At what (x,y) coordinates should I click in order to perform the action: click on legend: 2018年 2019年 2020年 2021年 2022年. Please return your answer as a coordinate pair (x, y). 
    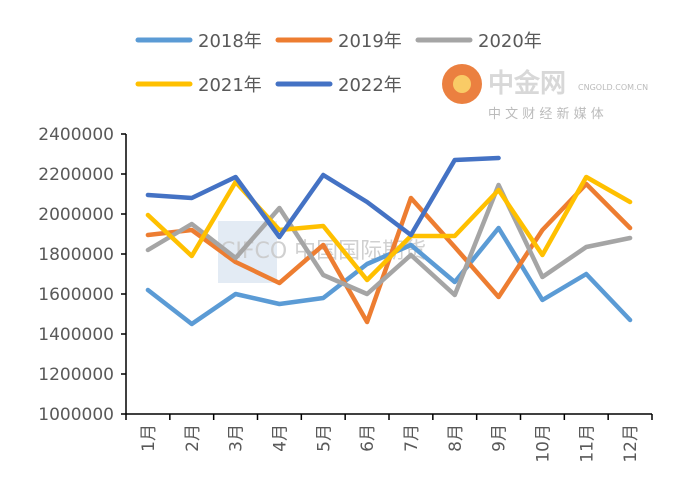
    Looking at the image, I should click on (338, 63).